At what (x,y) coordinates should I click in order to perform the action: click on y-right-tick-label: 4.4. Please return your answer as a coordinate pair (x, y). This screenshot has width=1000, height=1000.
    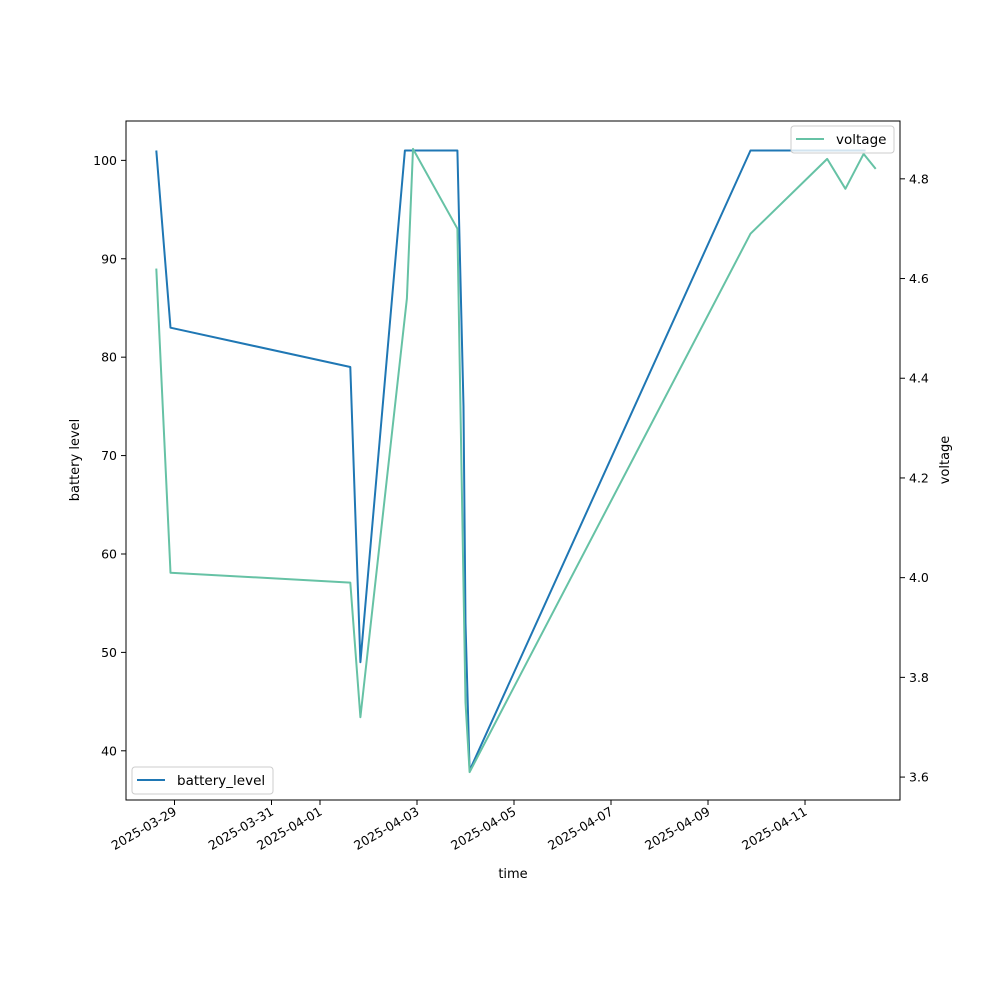
    Looking at the image, I should click on (919, 378).